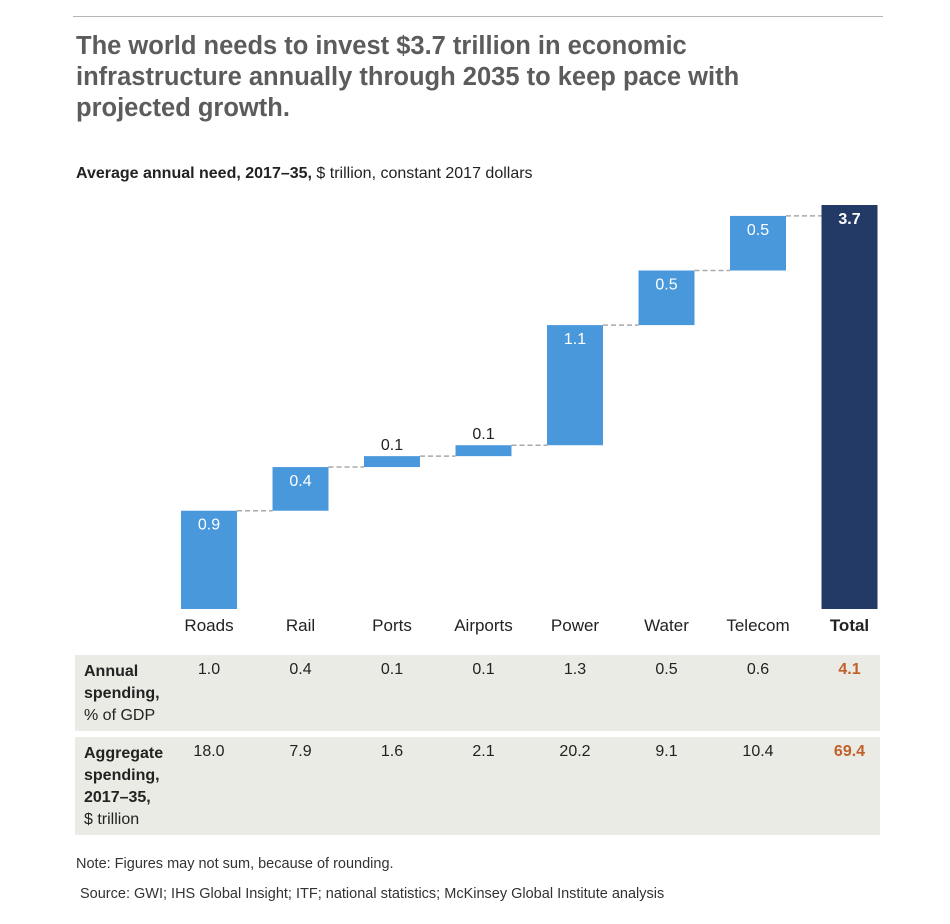  Describe the element at coordinates (575, 339) in the screenshot. I see `data-label-power: 1.1` at that location.